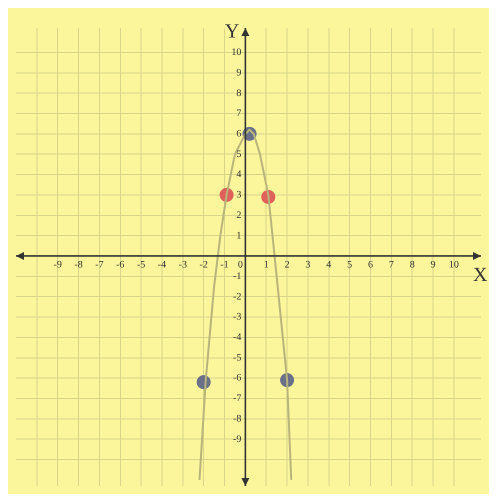 The image size is (497, 502). Describe the element at coordinates (232, 31) in the screenshot. I see `y-axis-title: Y` at that location.